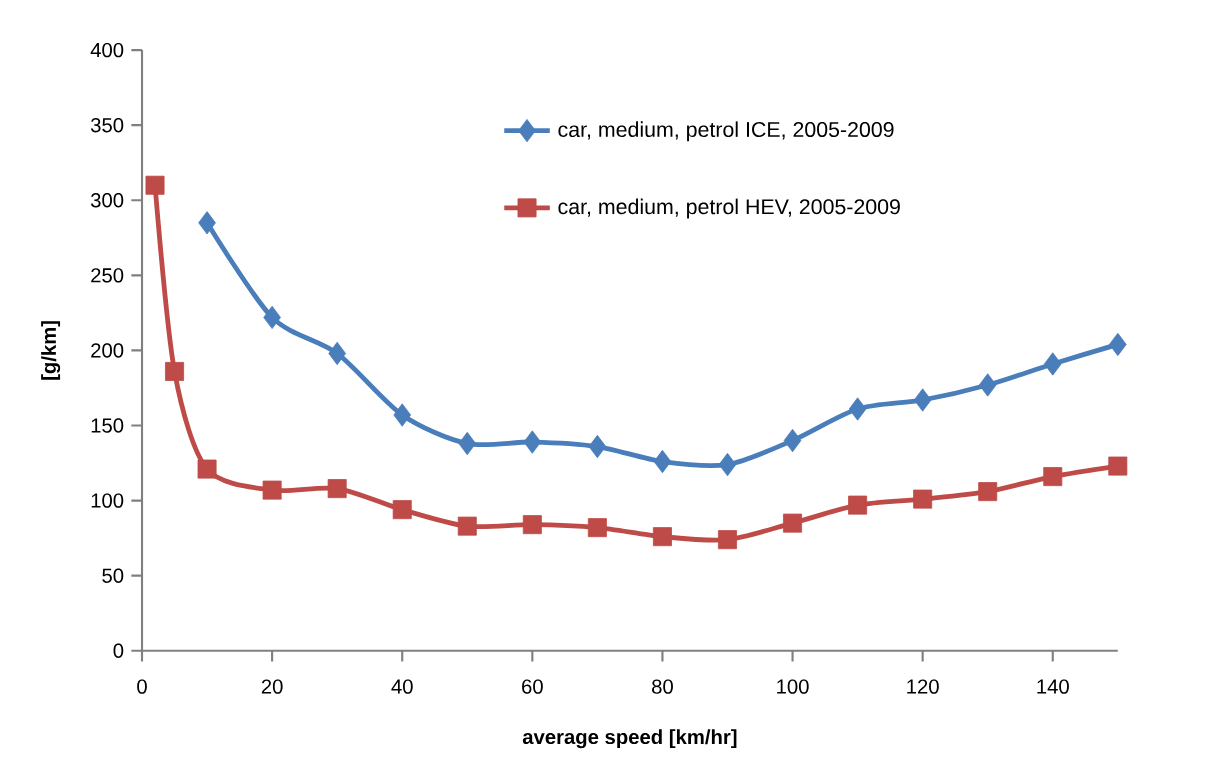 The height and width of the screenshot is (759, 1215). What do you see at coordinates (118, 650) in the screenshot?
I see `y-tick-label: 0` at bounding box center [118, 650].